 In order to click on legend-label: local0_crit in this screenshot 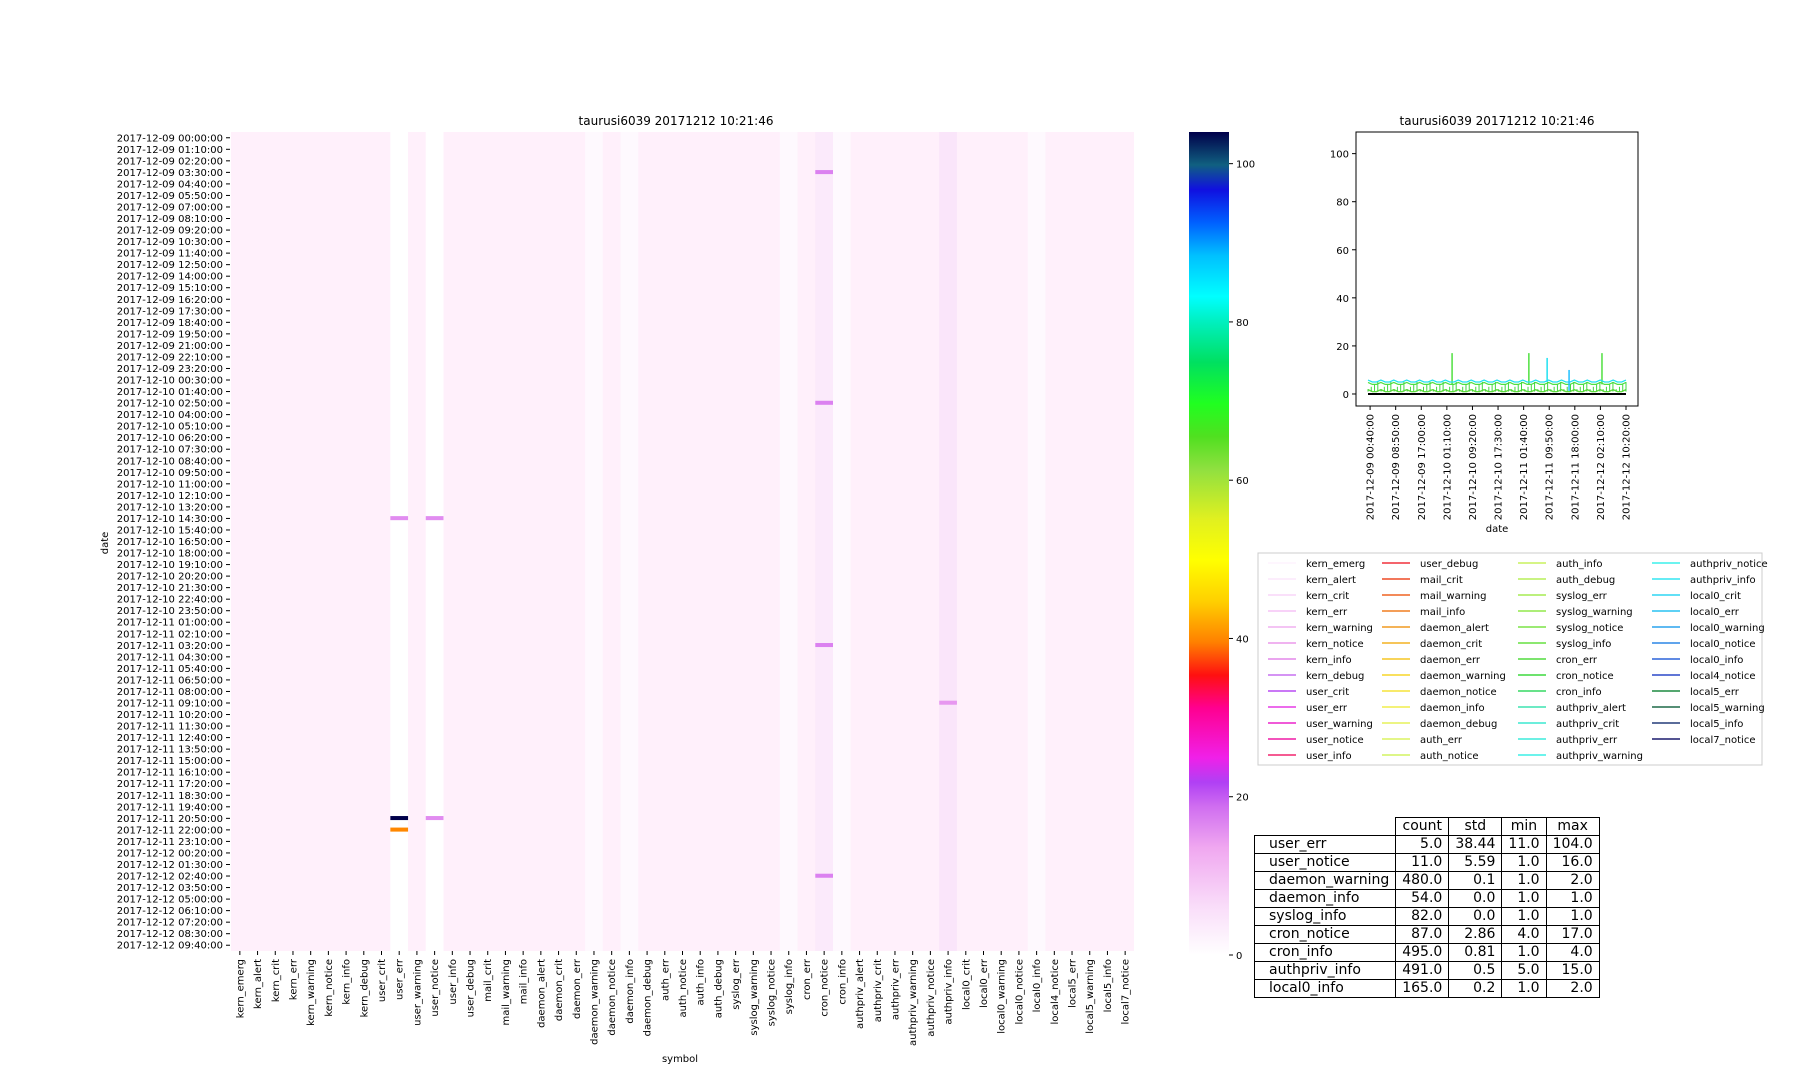, I will do `click(1715, 596)`.